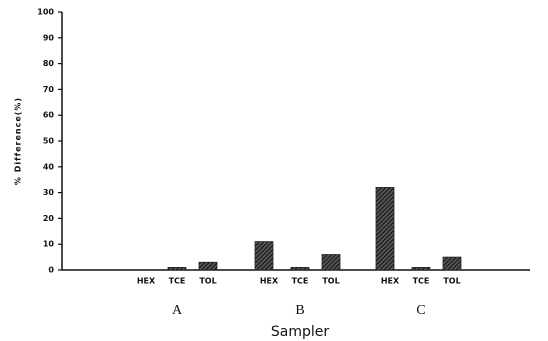 The height and width of the screenshot is (341, 548). What do you see at coordinates (49, 166) in the screenshot?
I see `y-tick-label: 40` at bounding box center [49, 166].